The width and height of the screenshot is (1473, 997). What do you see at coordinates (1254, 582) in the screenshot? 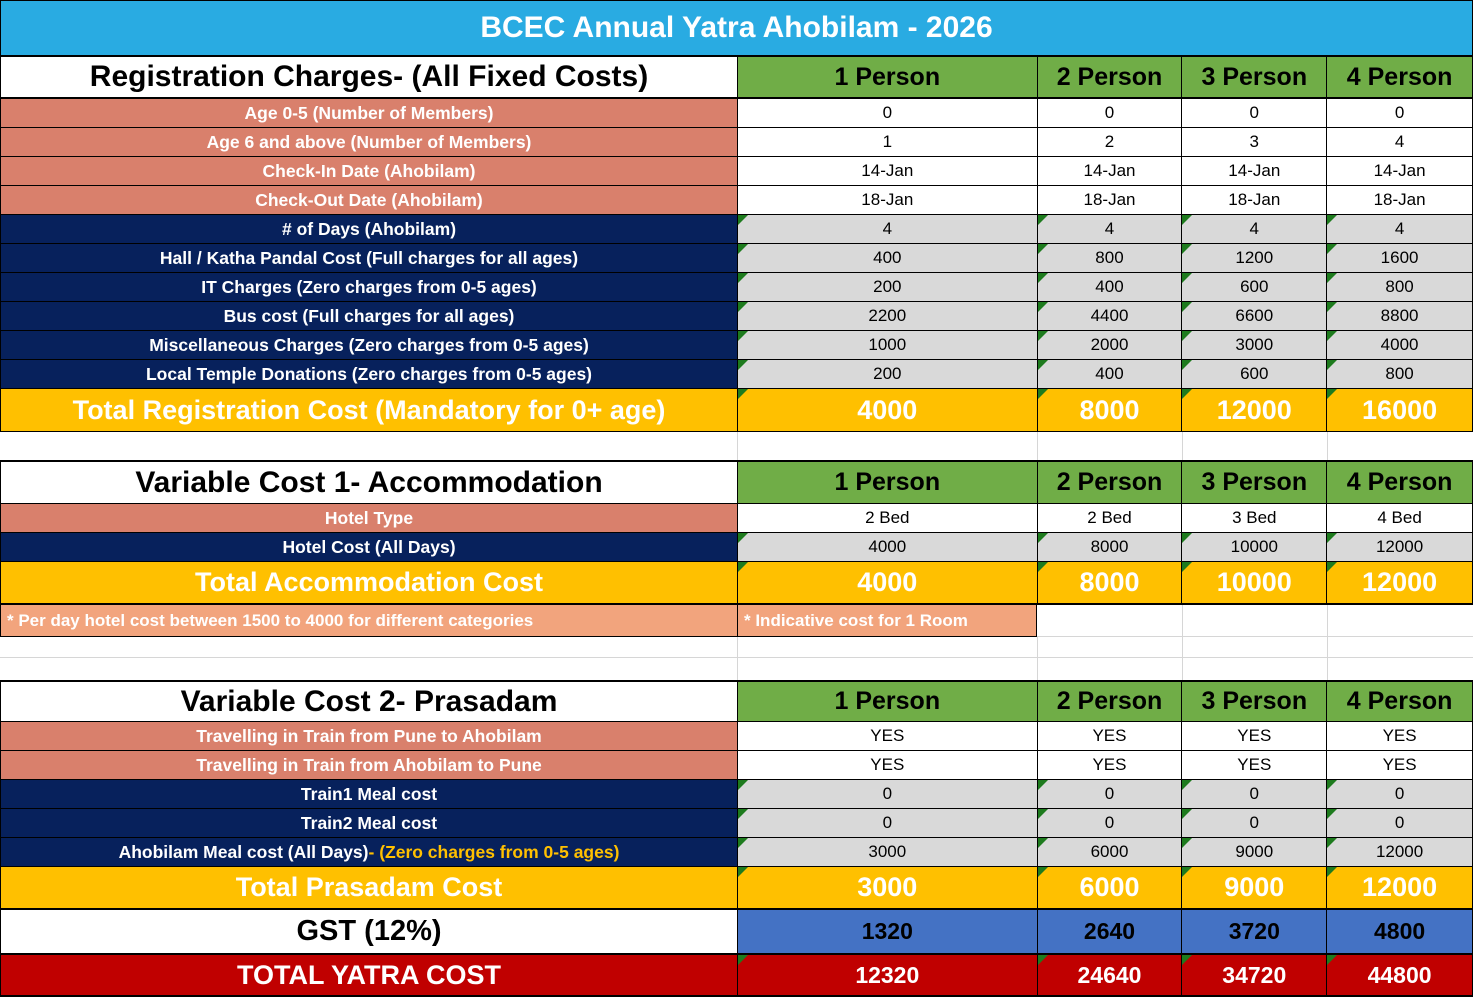
I see `total-value: 10000` at bounding box center [1254, 582].